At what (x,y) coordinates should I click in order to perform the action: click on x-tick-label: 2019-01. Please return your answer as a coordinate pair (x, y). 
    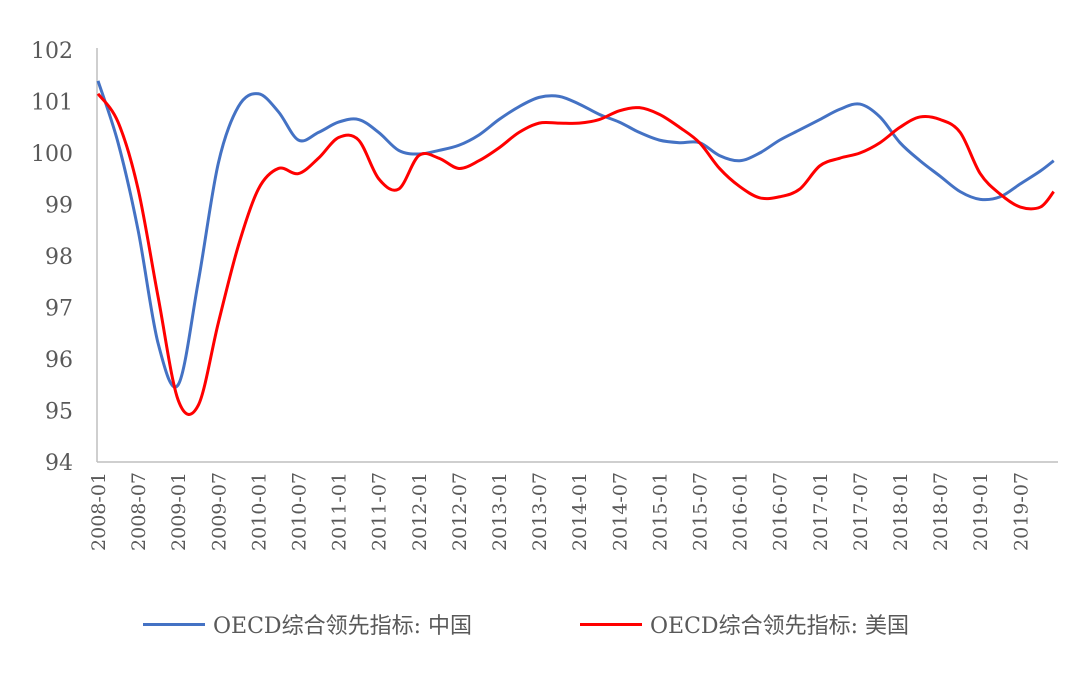
    Looking at the image, I should click on (981, 511).